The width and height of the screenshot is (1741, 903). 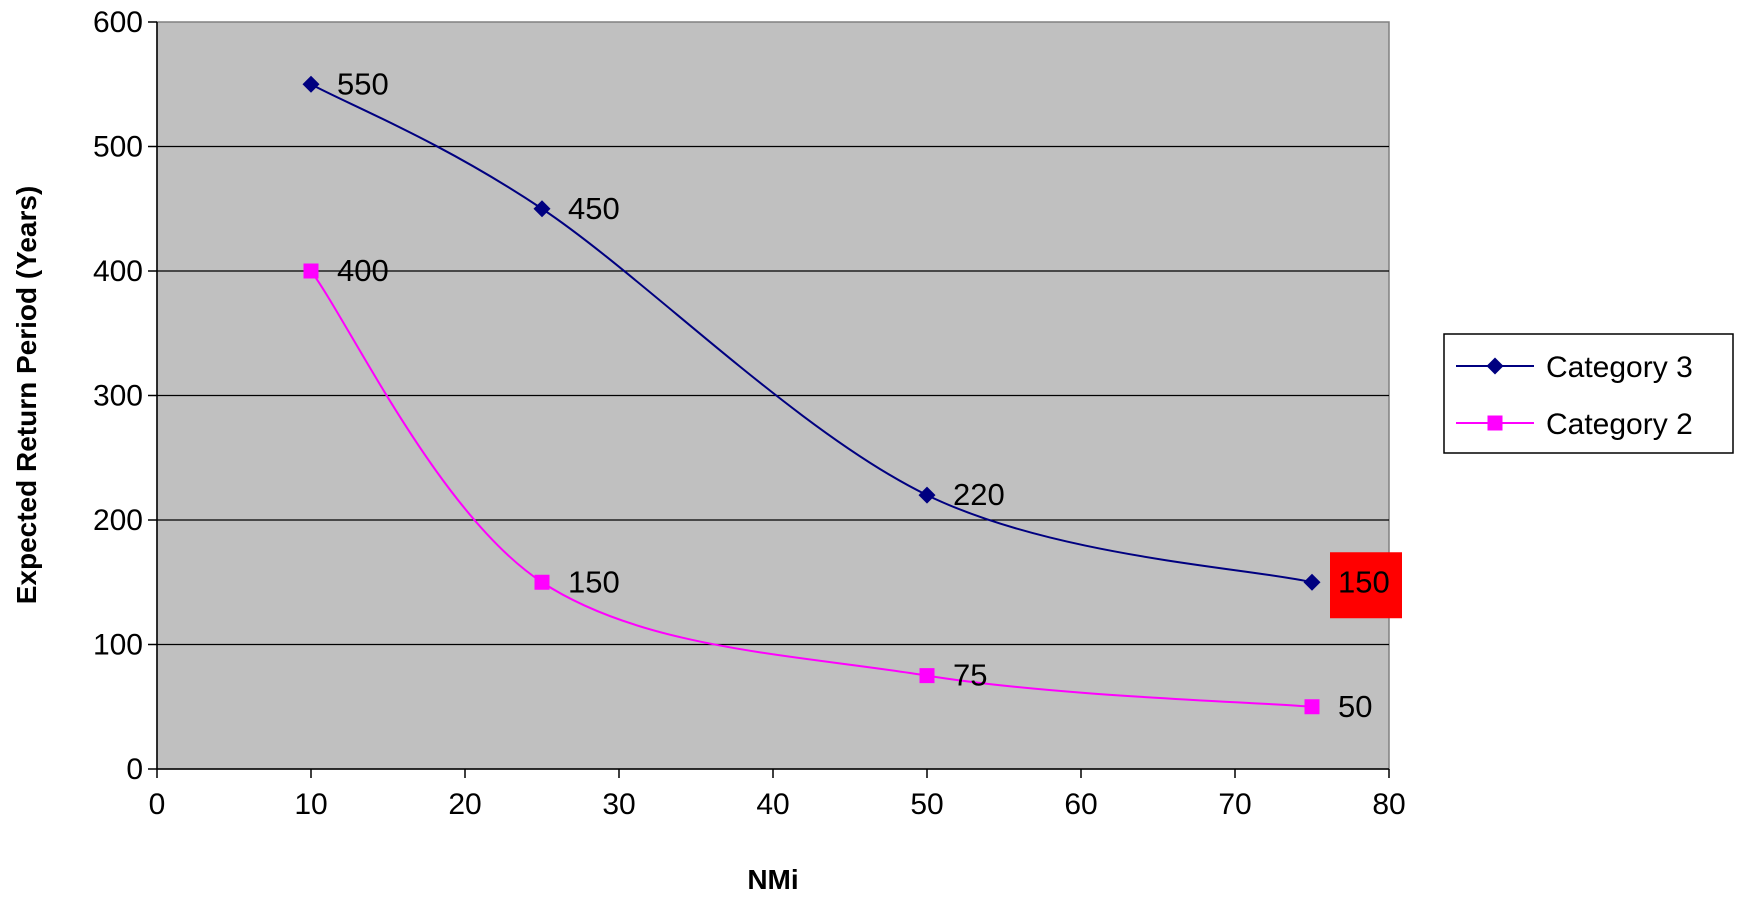 I want to click on data-label-category-3: 450, so click(x=594, y=208).